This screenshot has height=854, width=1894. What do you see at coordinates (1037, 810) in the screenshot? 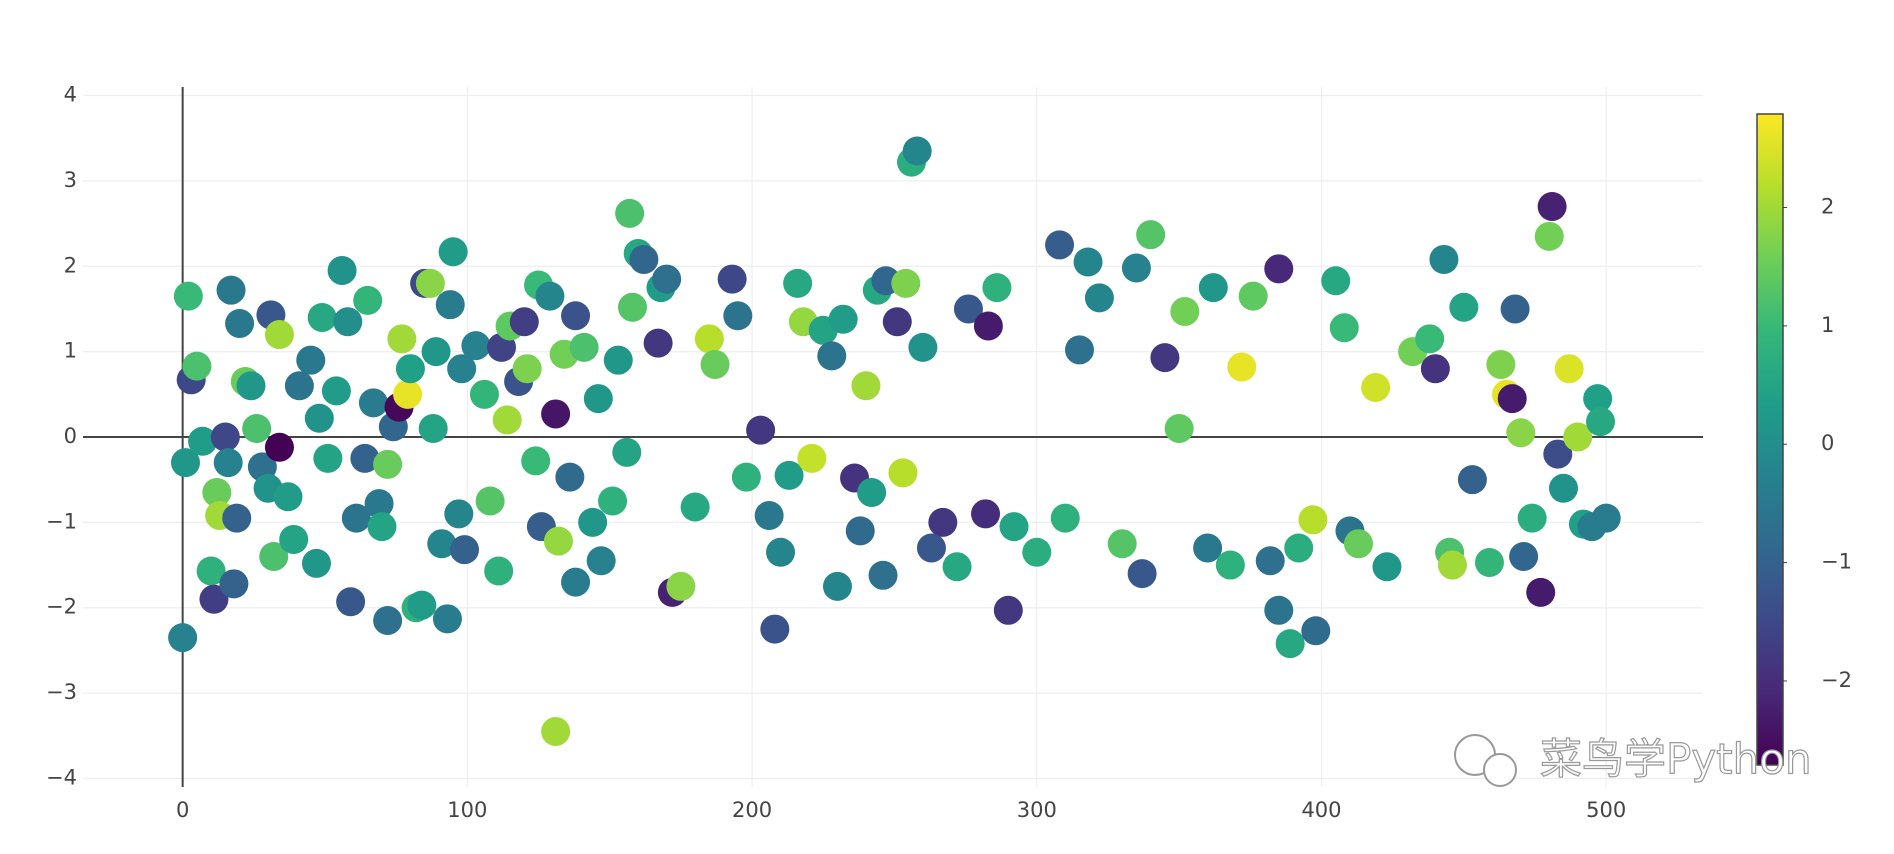
I see `x-tick-label: 300` at bounding box center [1037, 810].